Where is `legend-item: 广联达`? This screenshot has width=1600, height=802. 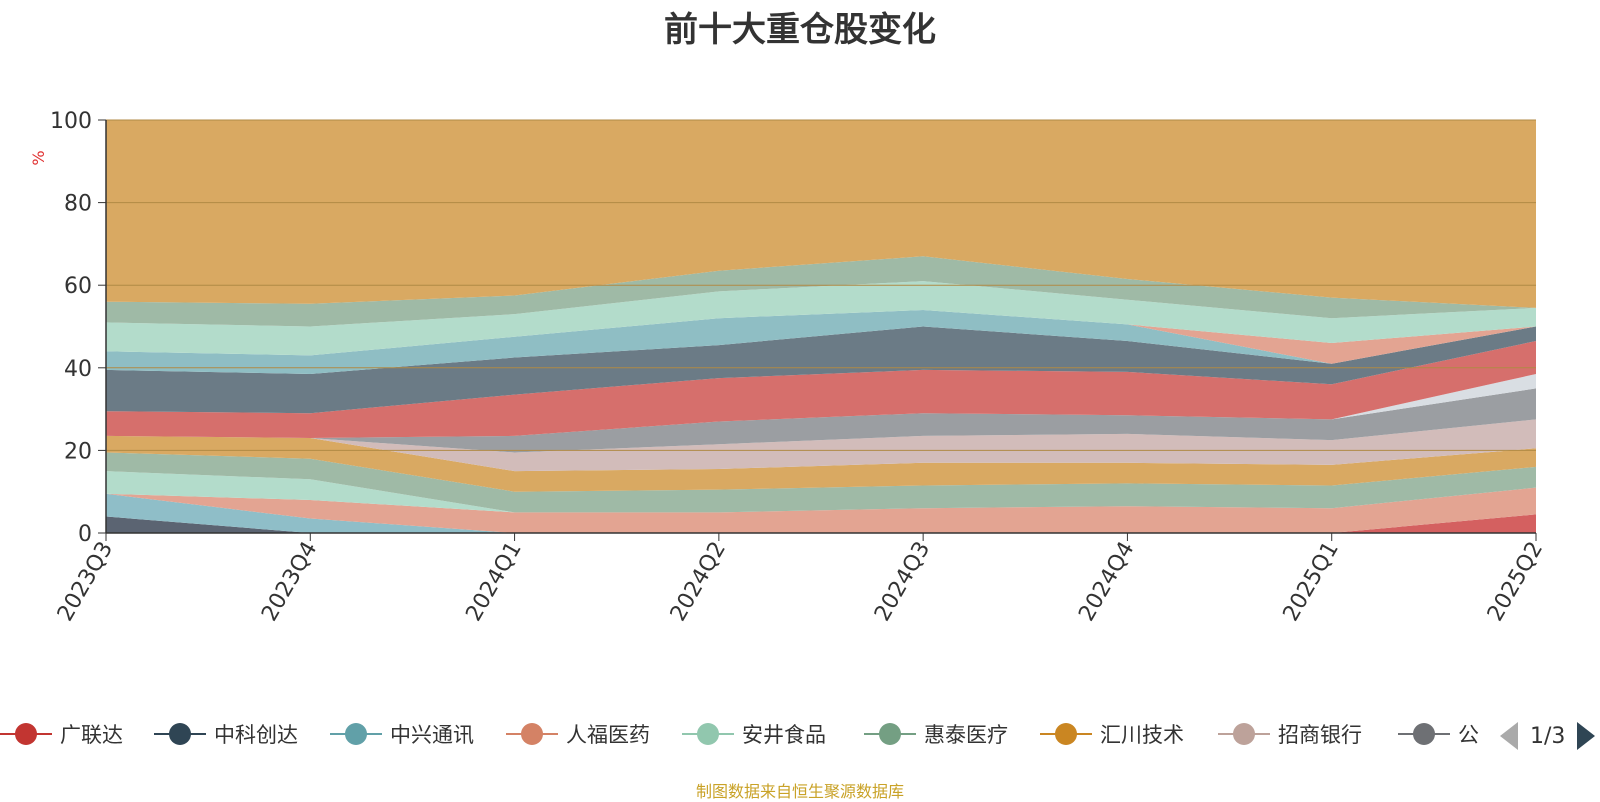
legend-item: 广联达 is located at coordinates (61, 734).